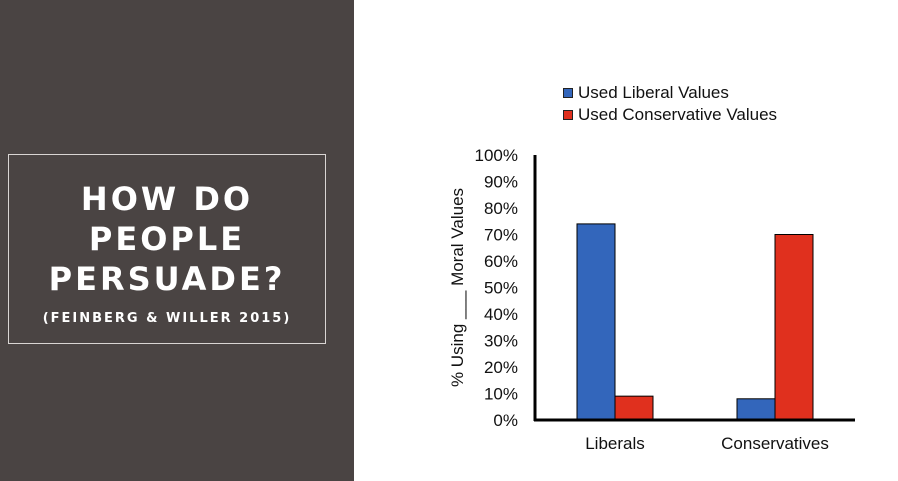 Image resolution: width=898 pixels, height=481 pixels. I want to click on y-tick-label: 90%, so click(501, 182).